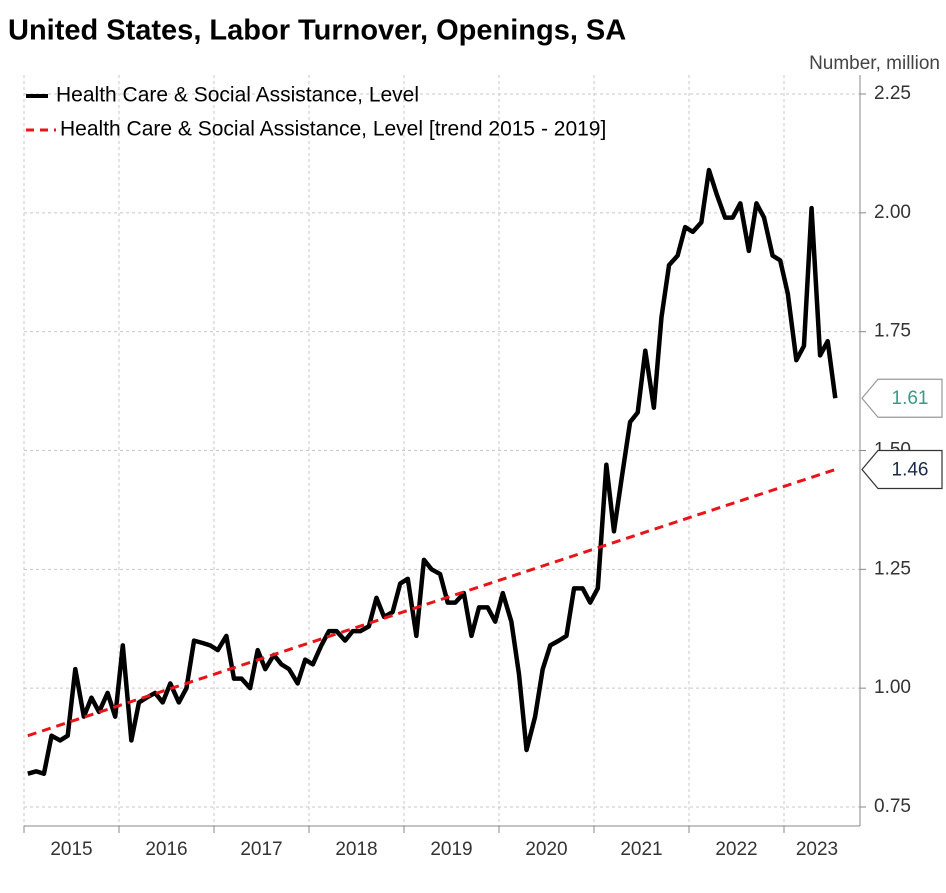 This screenshot has height=893, width=946. I want to click on y-tick-label: 1.75, so click(892, 331).